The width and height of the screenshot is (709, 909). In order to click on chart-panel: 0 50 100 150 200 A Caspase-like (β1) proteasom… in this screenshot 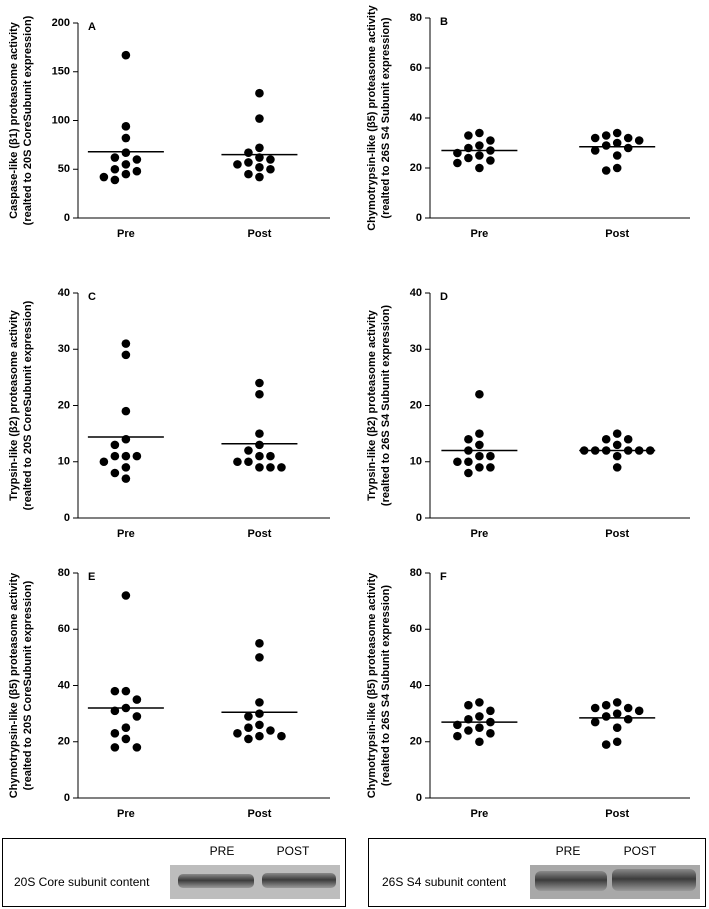, I will do `click(169, 127)`.